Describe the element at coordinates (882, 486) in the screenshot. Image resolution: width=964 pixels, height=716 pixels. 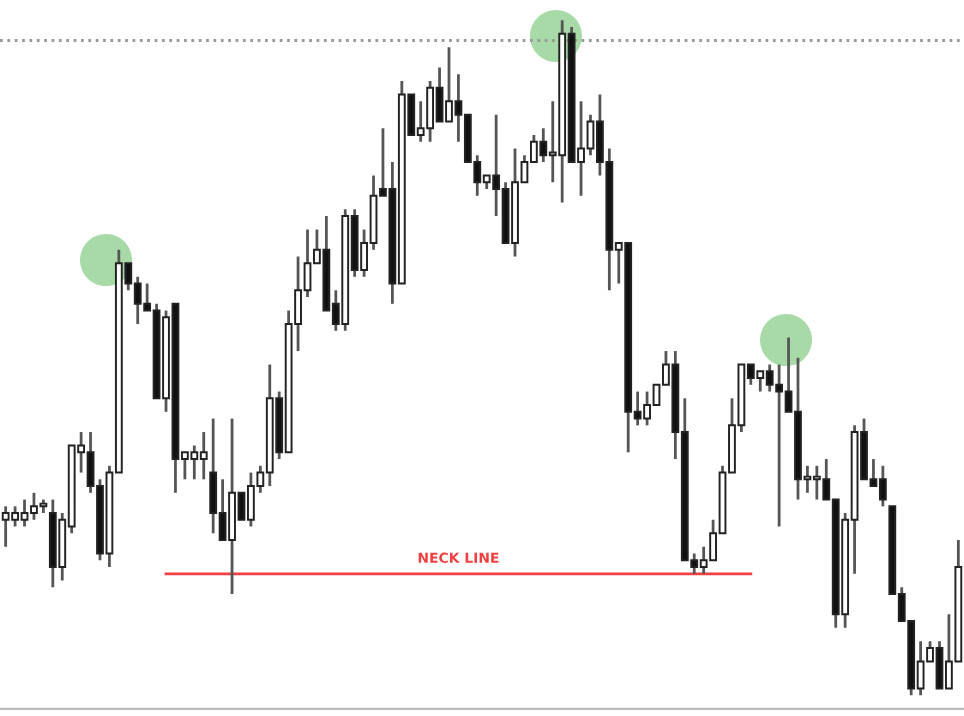
I see `candlestick` at that location.